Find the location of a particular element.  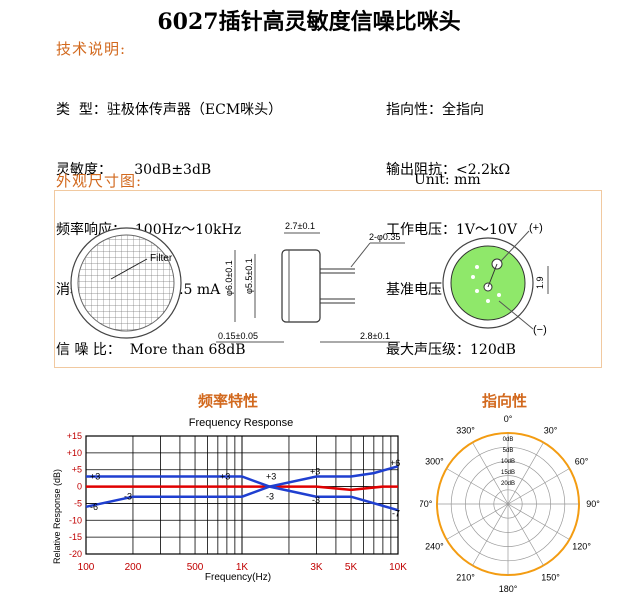

spec-snr: 信 噪 比： More than 68dB is located at coordinates (151, 350).